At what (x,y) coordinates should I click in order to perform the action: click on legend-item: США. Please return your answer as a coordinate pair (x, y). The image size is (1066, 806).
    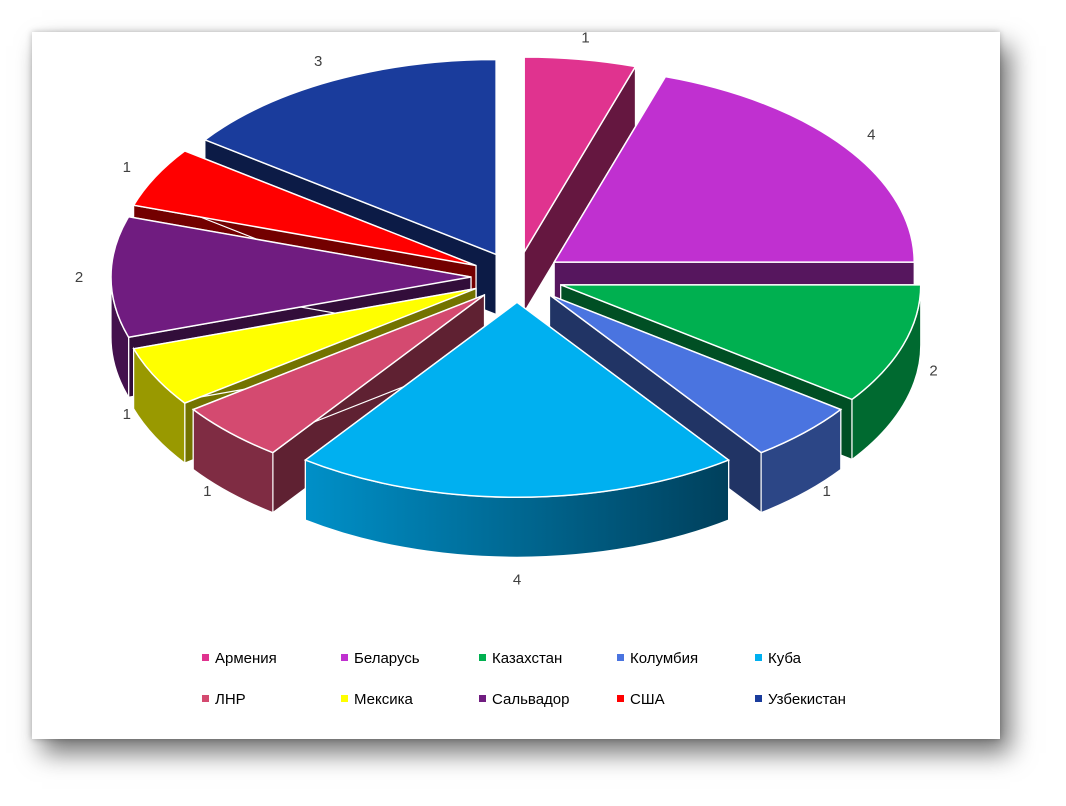
    Looking at the image, I should click on (641, 699).